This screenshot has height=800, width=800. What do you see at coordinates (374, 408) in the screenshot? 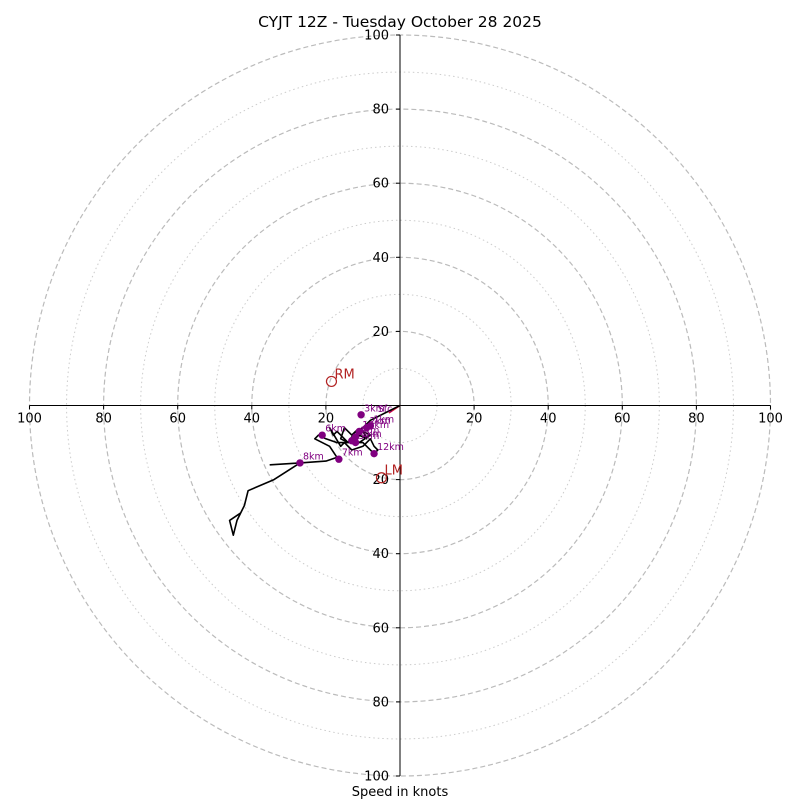
I see `height-label-3km: 3km` at bounding box center [374, 408].